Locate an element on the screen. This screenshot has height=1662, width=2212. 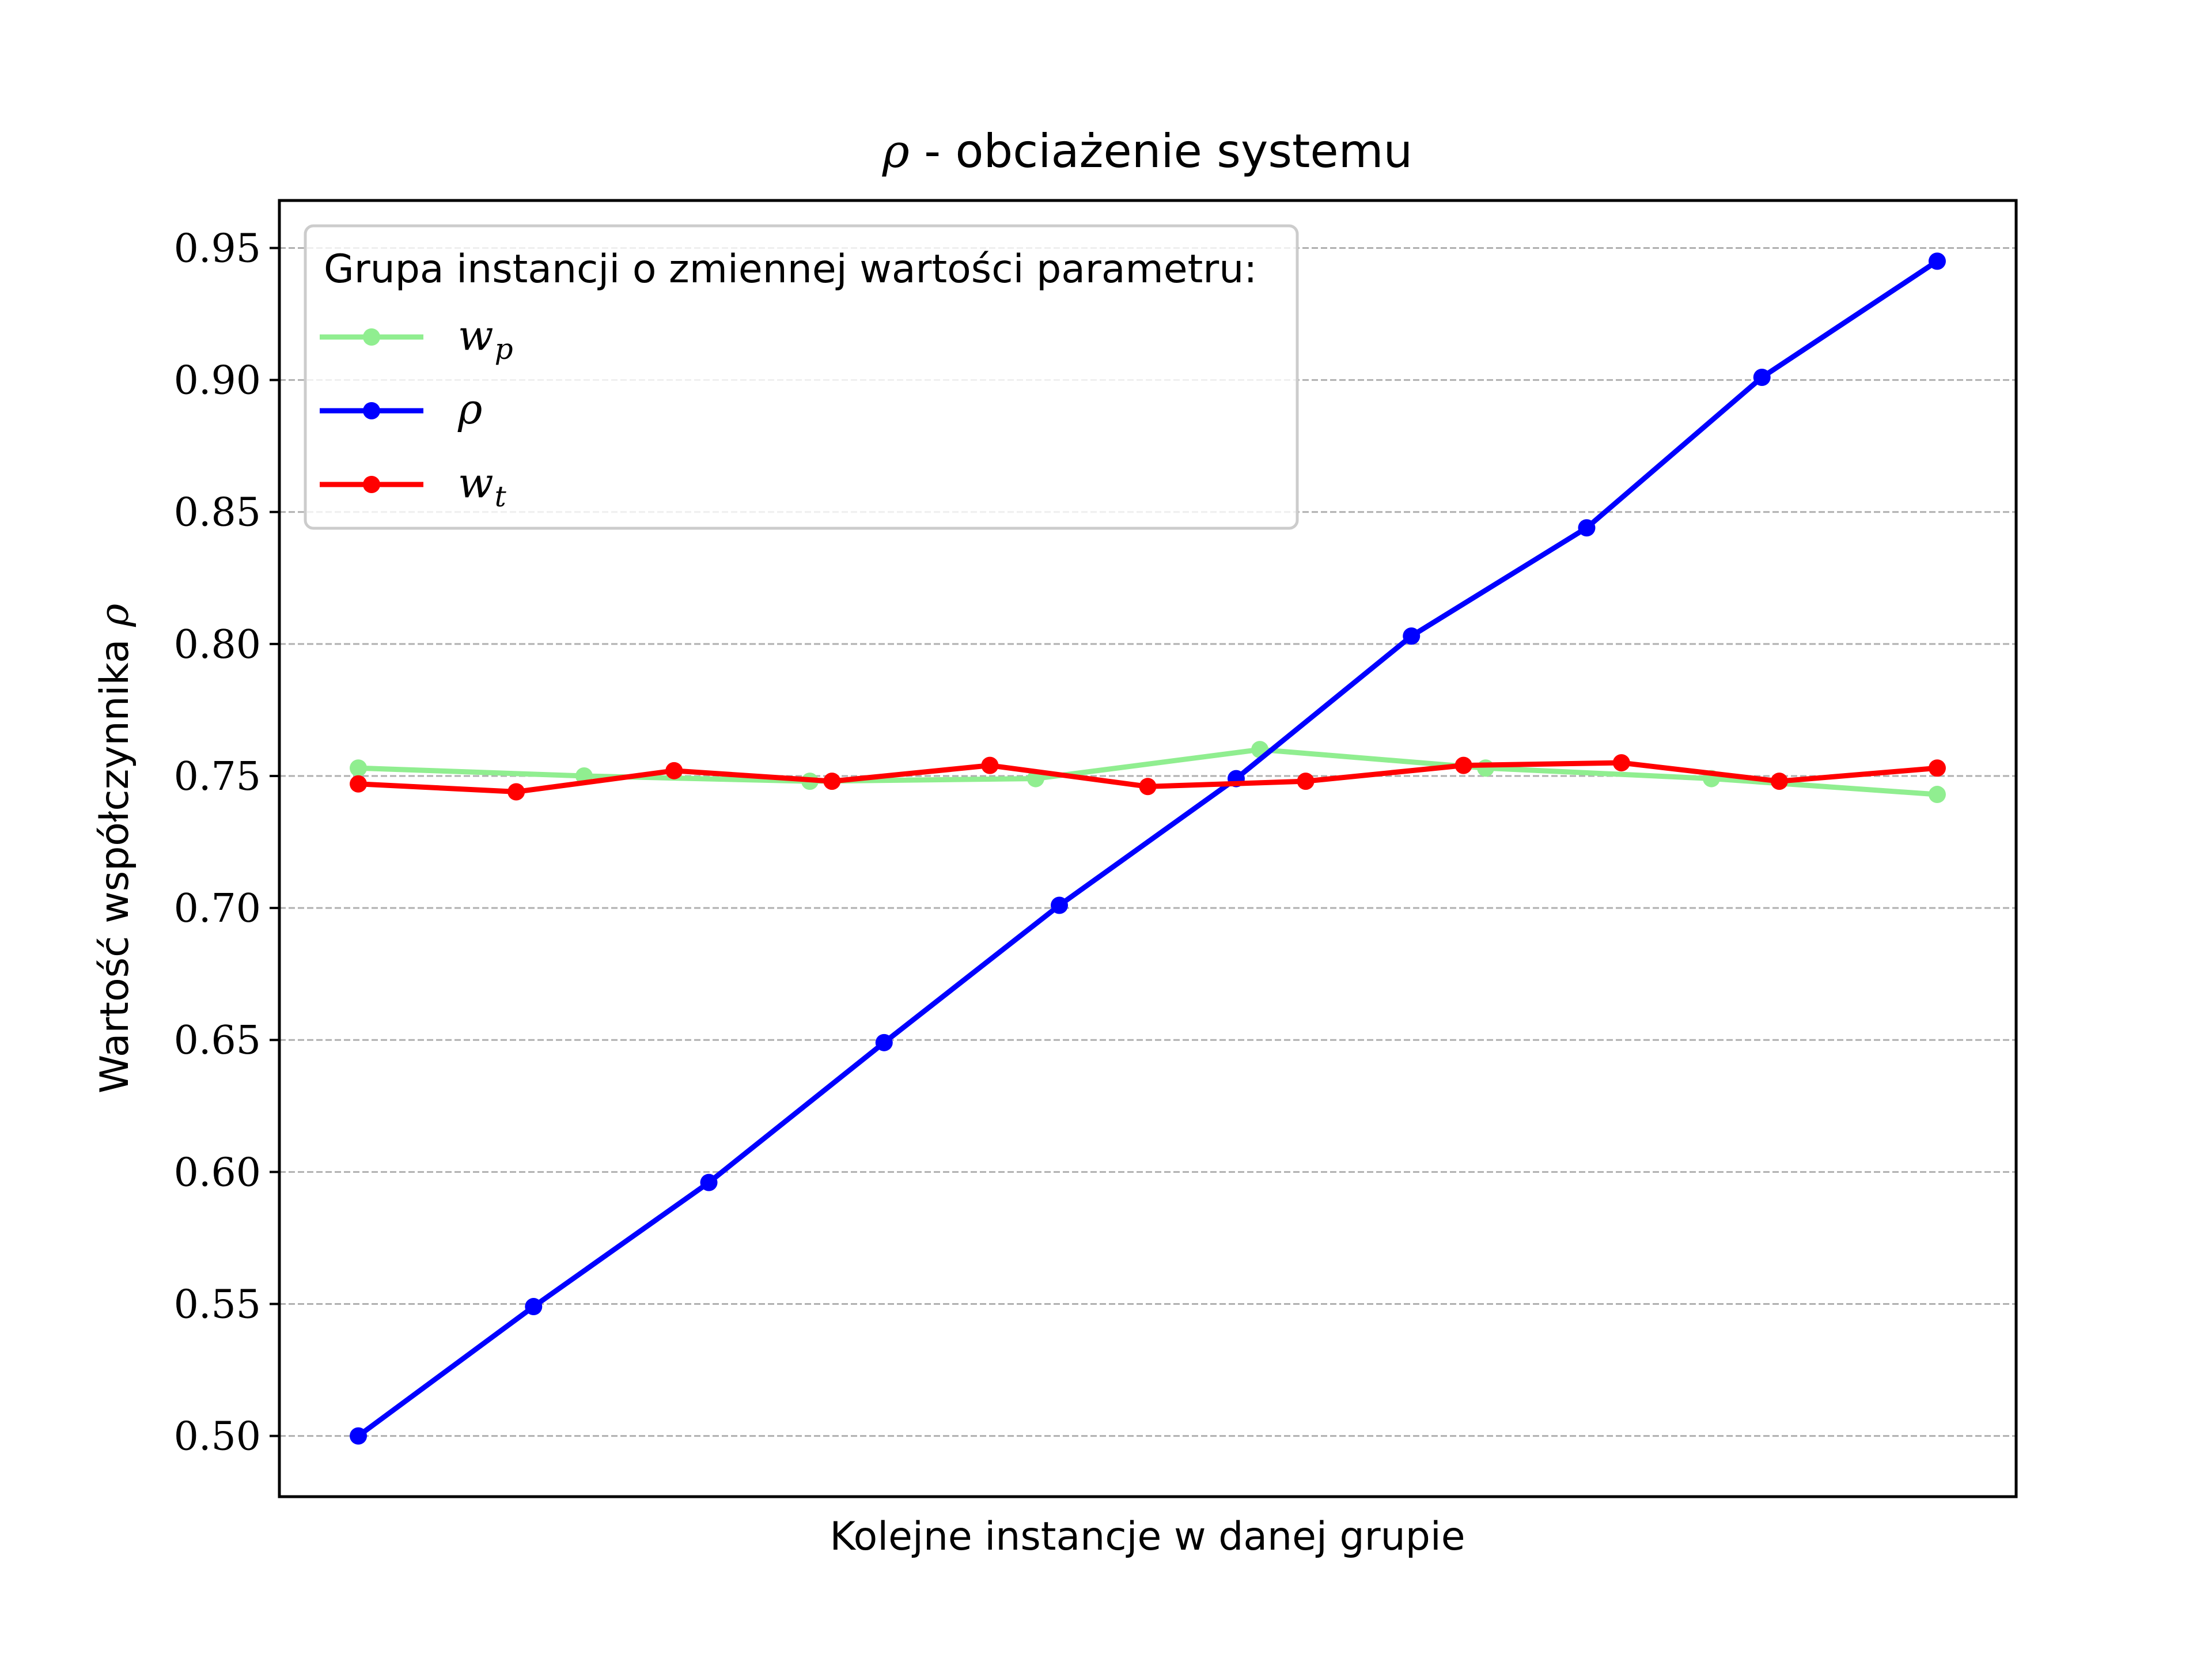
legend-box is located at coordinates (801, 377).